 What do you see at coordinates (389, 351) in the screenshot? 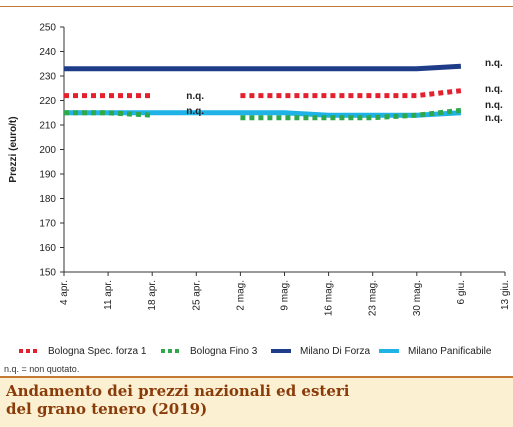
I see `legend-swatch-cyan-solid` at bounding box center [389, 351].